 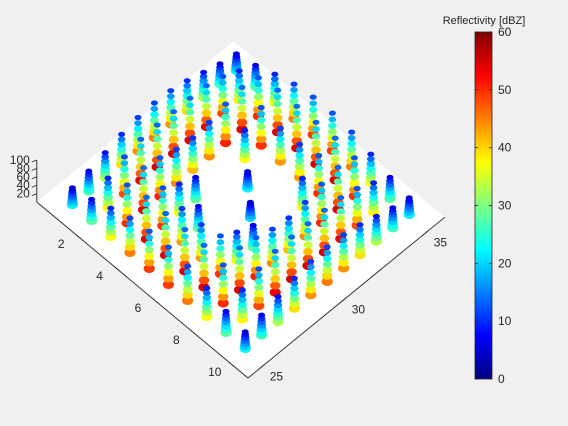 What do you see at coordinates (277, 377) in the screenshot?
I see `y-tick-label: 25` at bounding box center [277, 377].